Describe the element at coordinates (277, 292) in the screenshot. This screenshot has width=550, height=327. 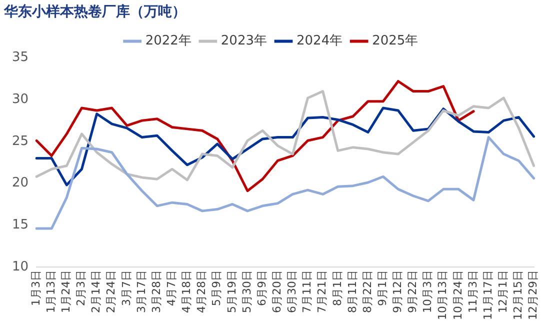
I see `x-tick-label: 6月20日` at that location.